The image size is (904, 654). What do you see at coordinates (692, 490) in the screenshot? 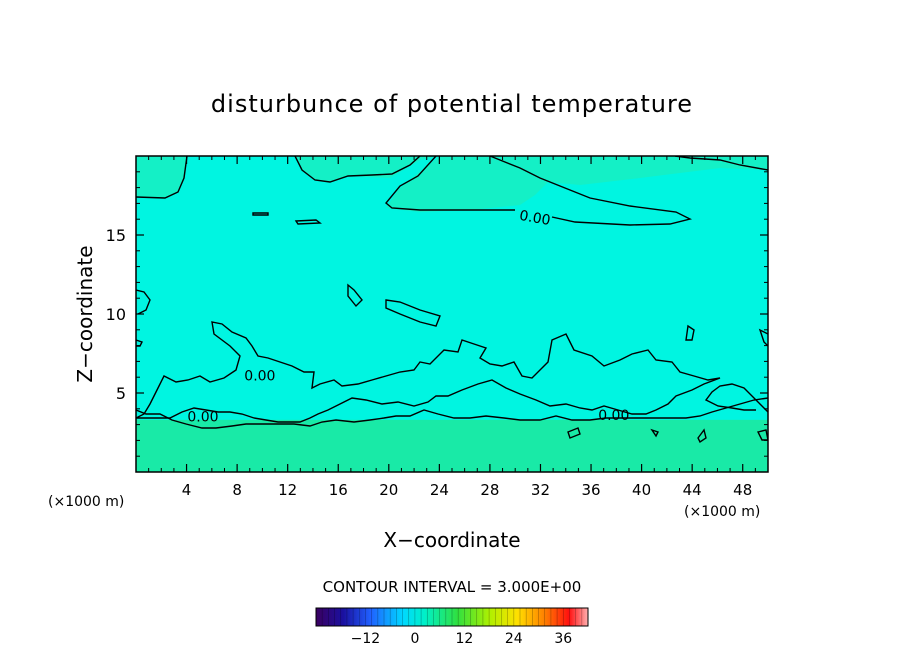
I see `x-tick-label: 44` at bounding box center [692, 490].